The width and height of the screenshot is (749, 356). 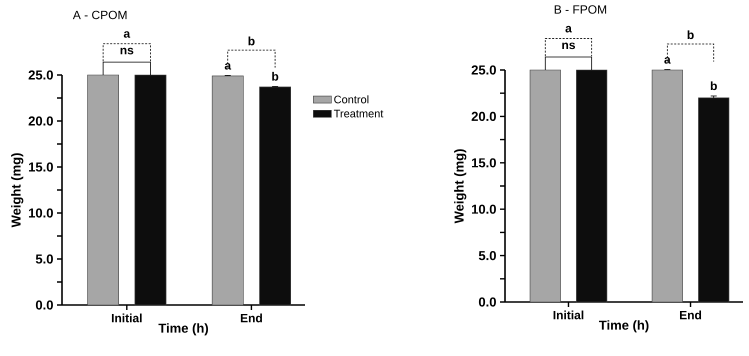 What do you see at coordinates (359, 114) in the screenshot?
I see `legend-label: Treatment` at bounding box center [359, 114].